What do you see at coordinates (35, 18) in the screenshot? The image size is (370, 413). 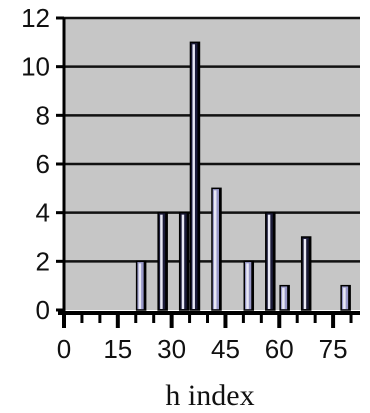 I see `y-tick-label: 12` at bounding box center [35, 18].